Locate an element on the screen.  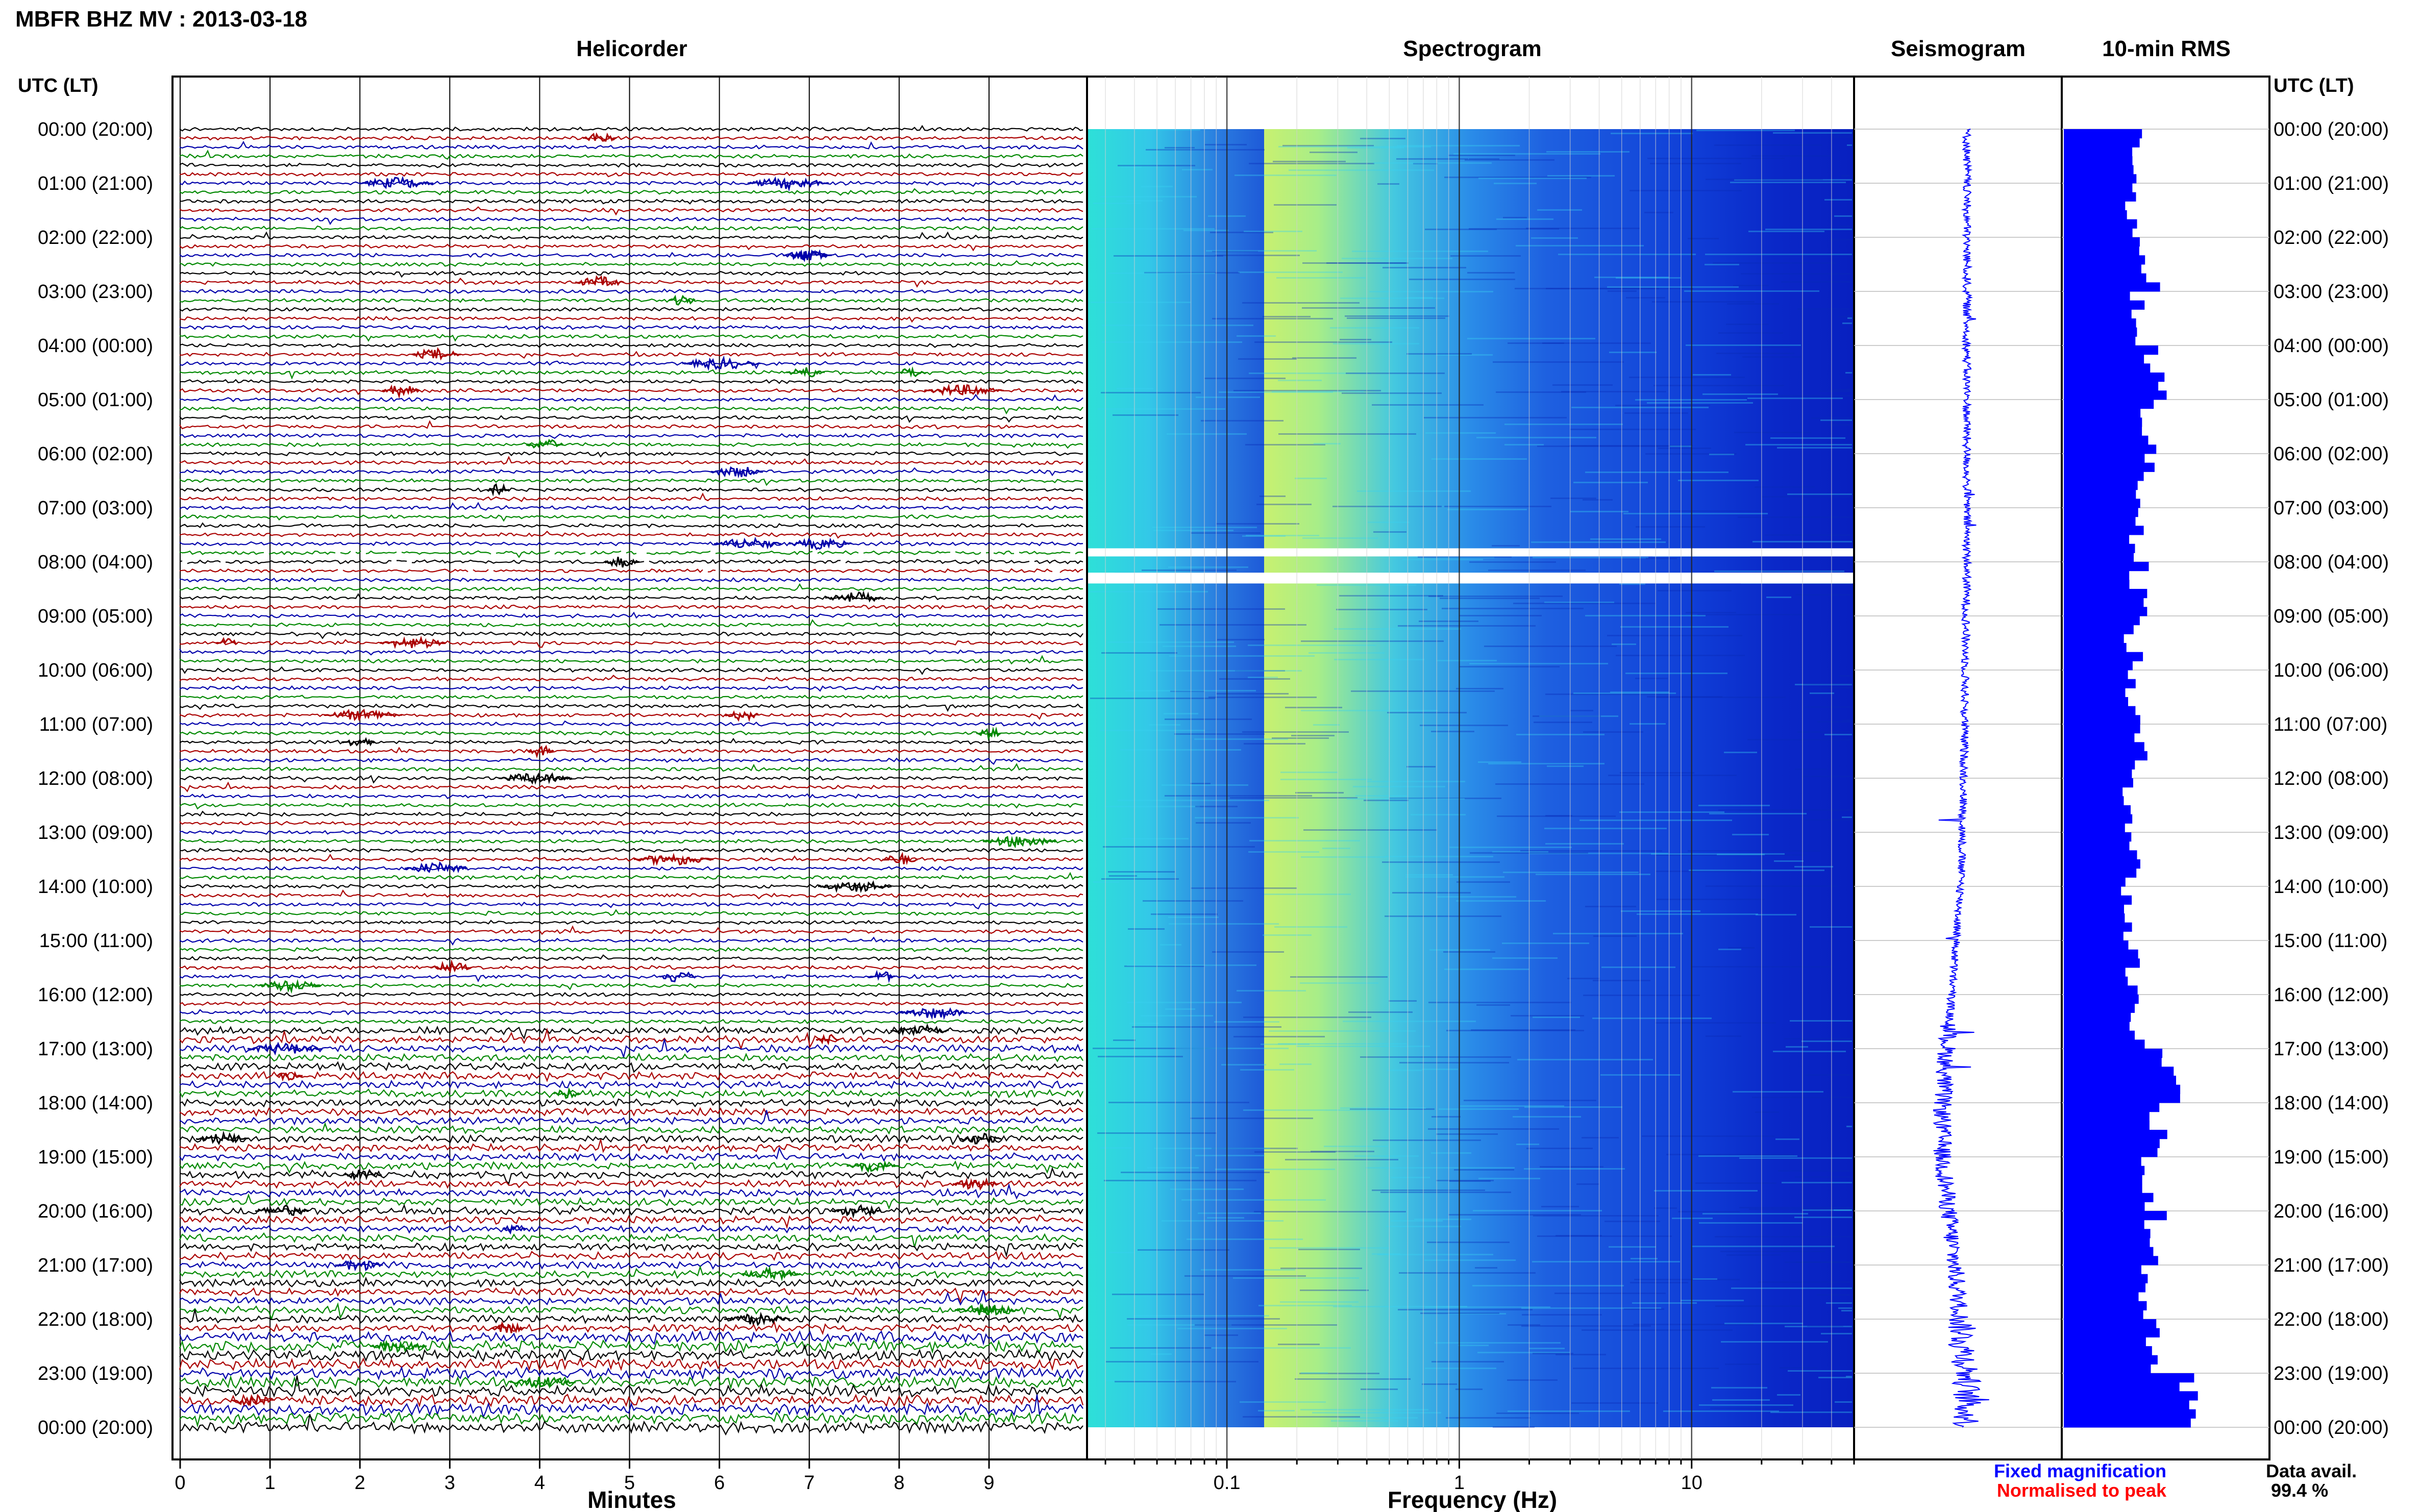
time-label-right: 04:00 (00:00) is located at coordinates (2331, 346).